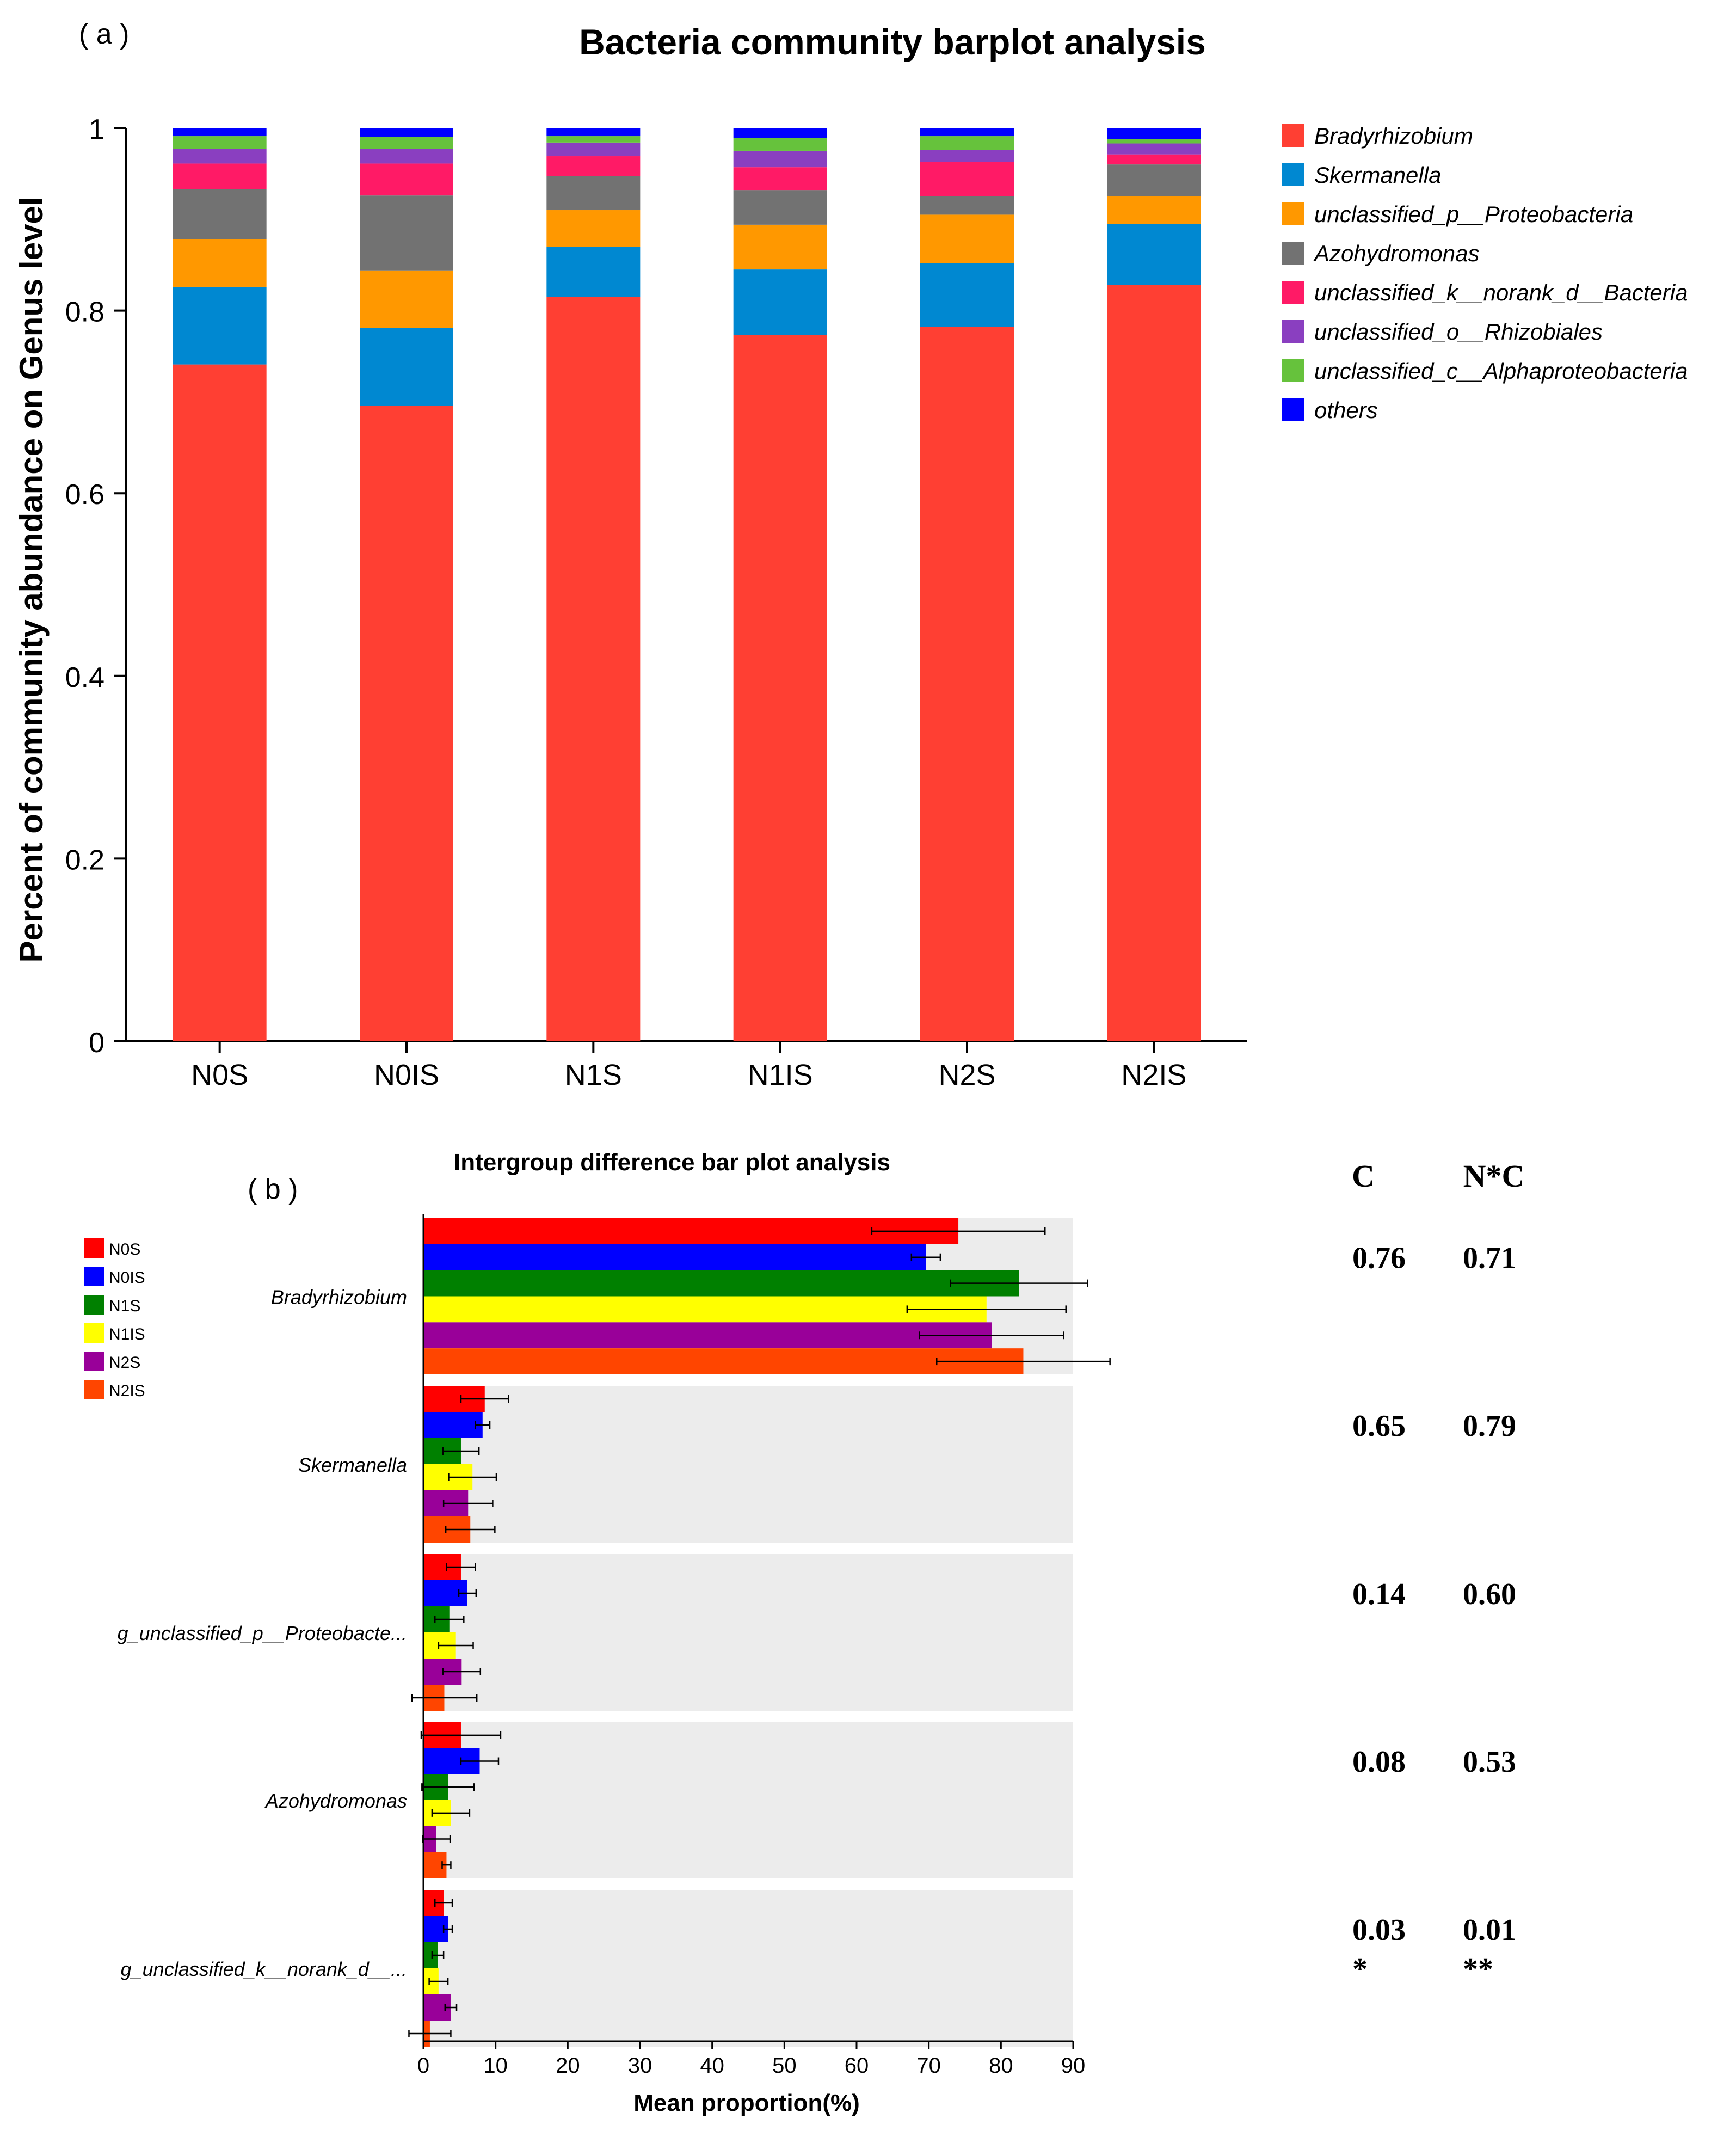 The image size is (1736, 2131). I want to click on bar-n2is, so click(723, 1361).